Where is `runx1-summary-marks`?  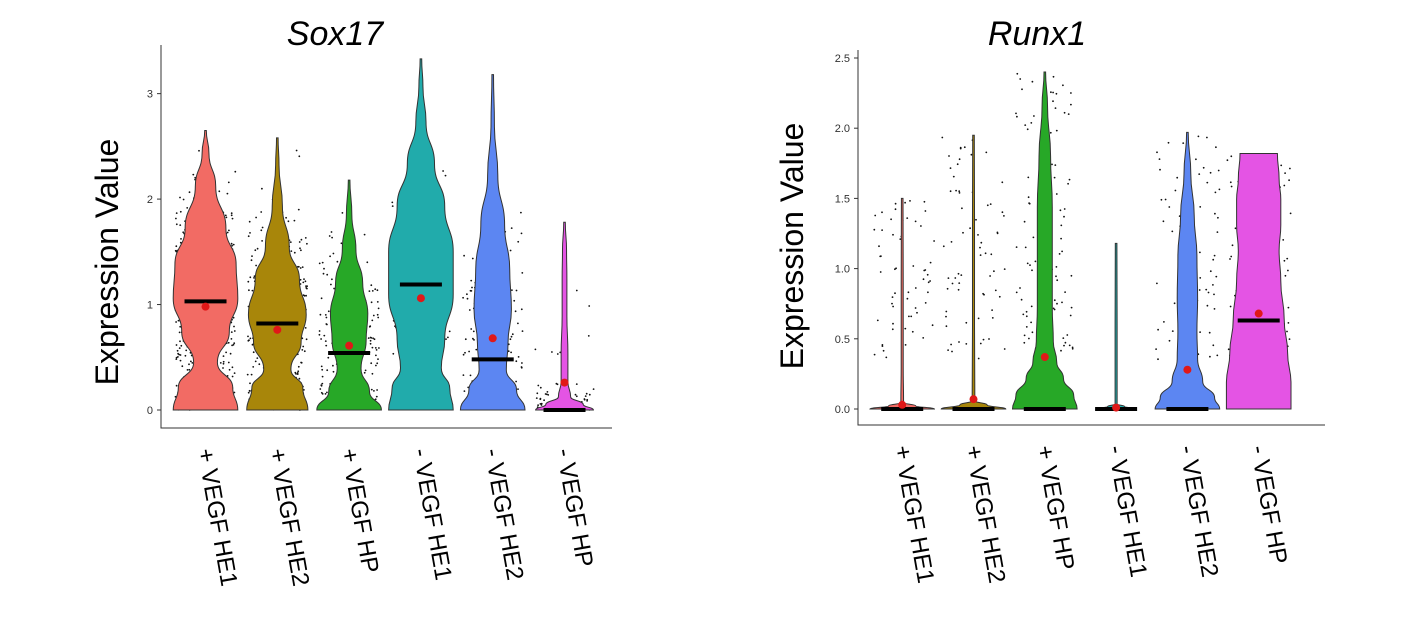
runx1-summary-marks is located at coordinates (1080, 360).